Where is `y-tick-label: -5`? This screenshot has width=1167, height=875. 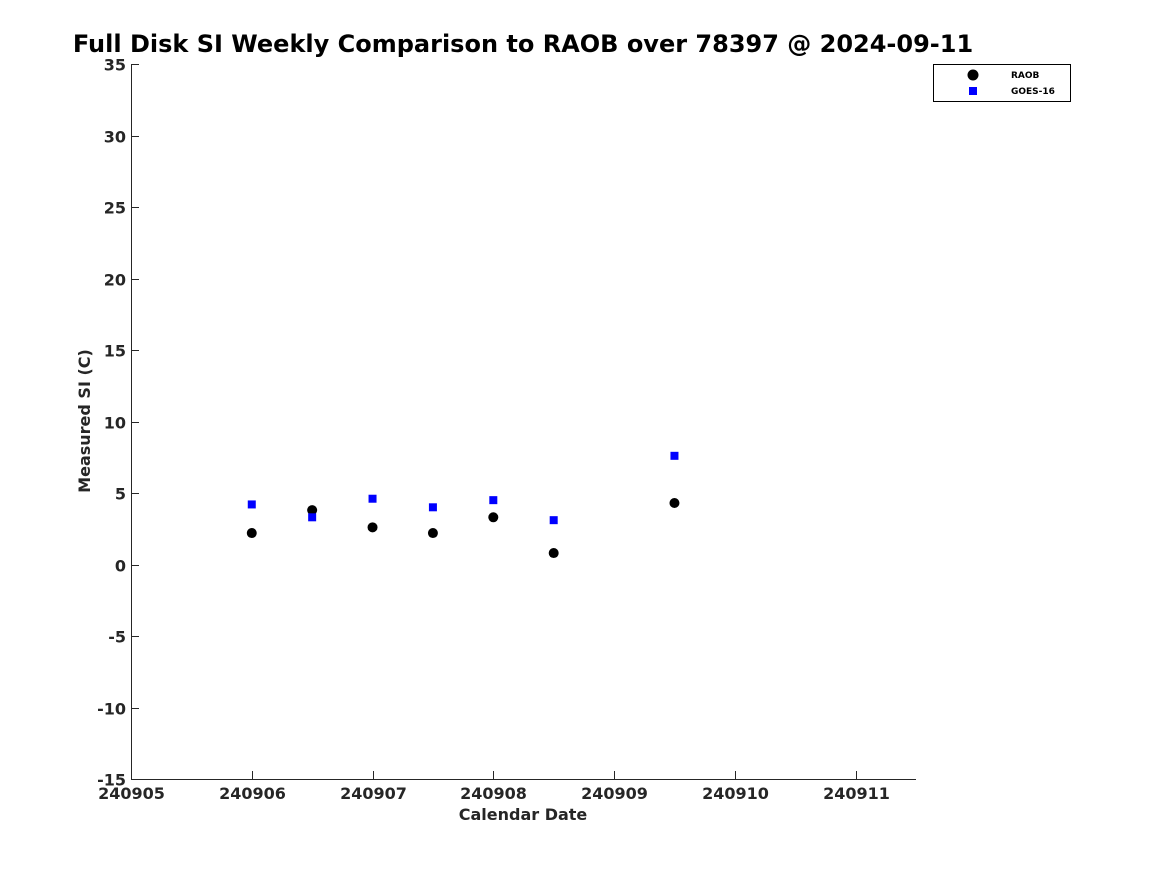 y-tick-label: -5 is located at coordinates (117, 637).